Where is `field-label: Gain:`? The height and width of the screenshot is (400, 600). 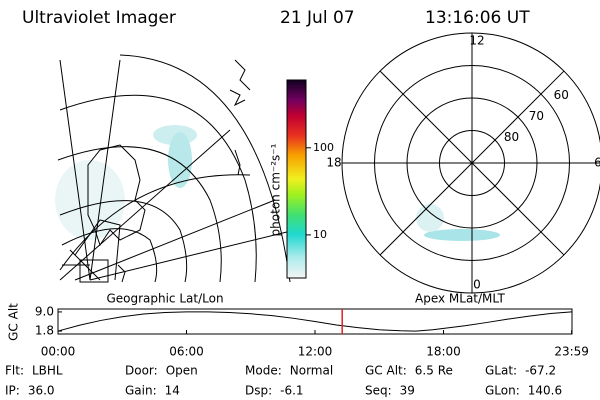 field-label: Gain: is located at coordinates (141, 391).